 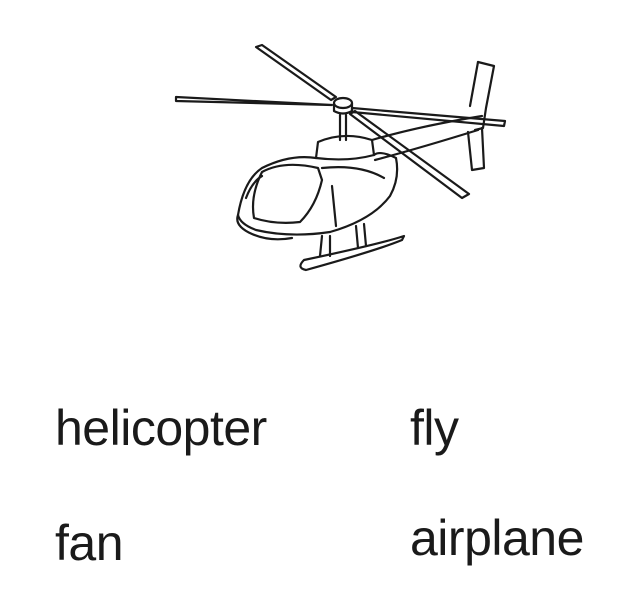 I want to click on choice-helicopter: helicopter, so click(x=161, y=428).